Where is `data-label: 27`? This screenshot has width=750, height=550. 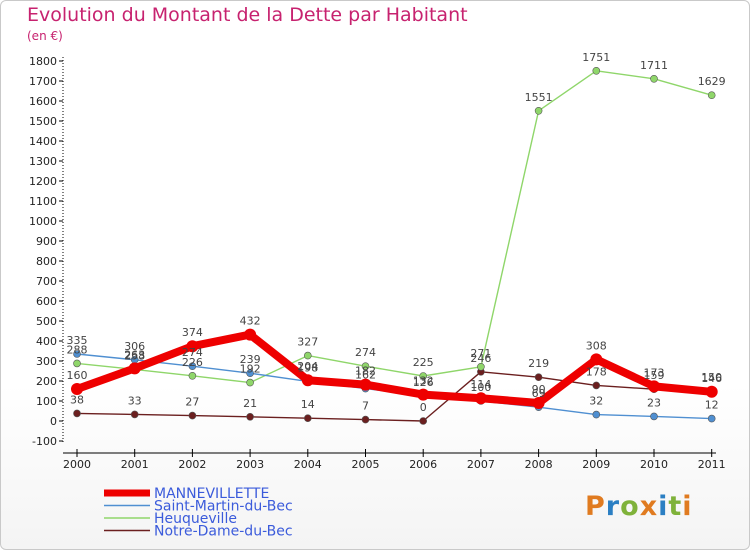 data-label: 27 is located at coordinates (192, 402).